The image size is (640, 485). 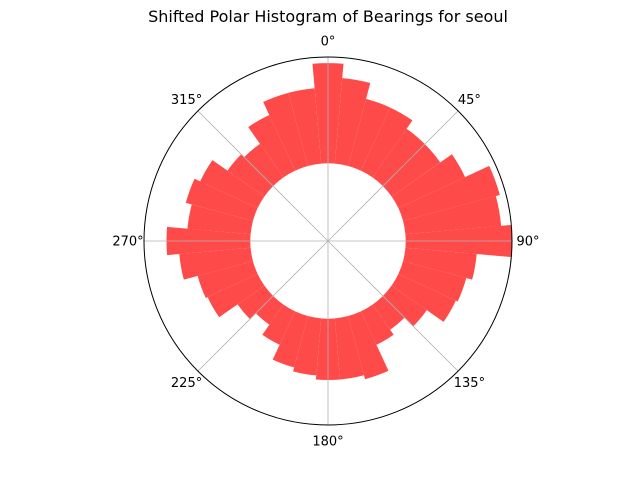 What do you see at coordinates (327, 442) in the screenshot?
I see `theta-tick-label-180: 180°` at bounding box center [327, 442].